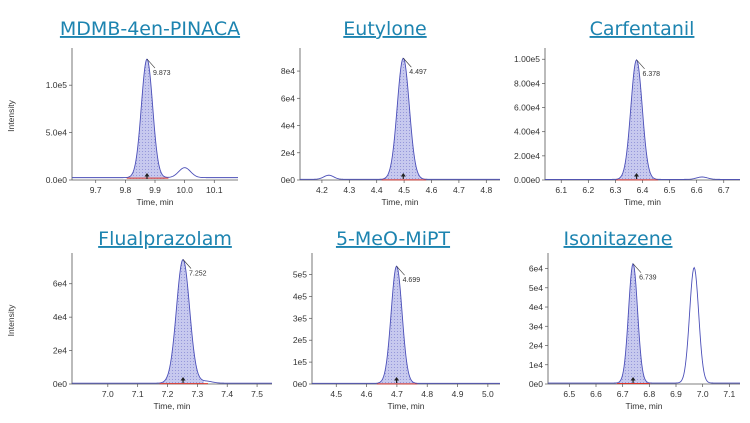 The width and height of the screenshot is (750, 423). What do you see at coordinates (300, 275) in the screenshot?
I see `y-tick-label: 5e5` at bounding box center [300, 275].